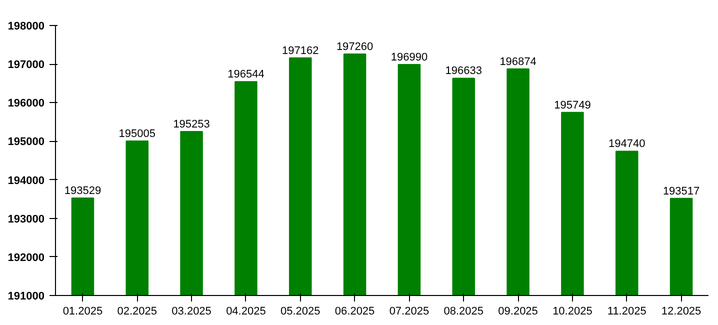  Describe the element at coordinates (518, 312) in the screenshot. I see `x-tick-label: 09.2025` at that location.